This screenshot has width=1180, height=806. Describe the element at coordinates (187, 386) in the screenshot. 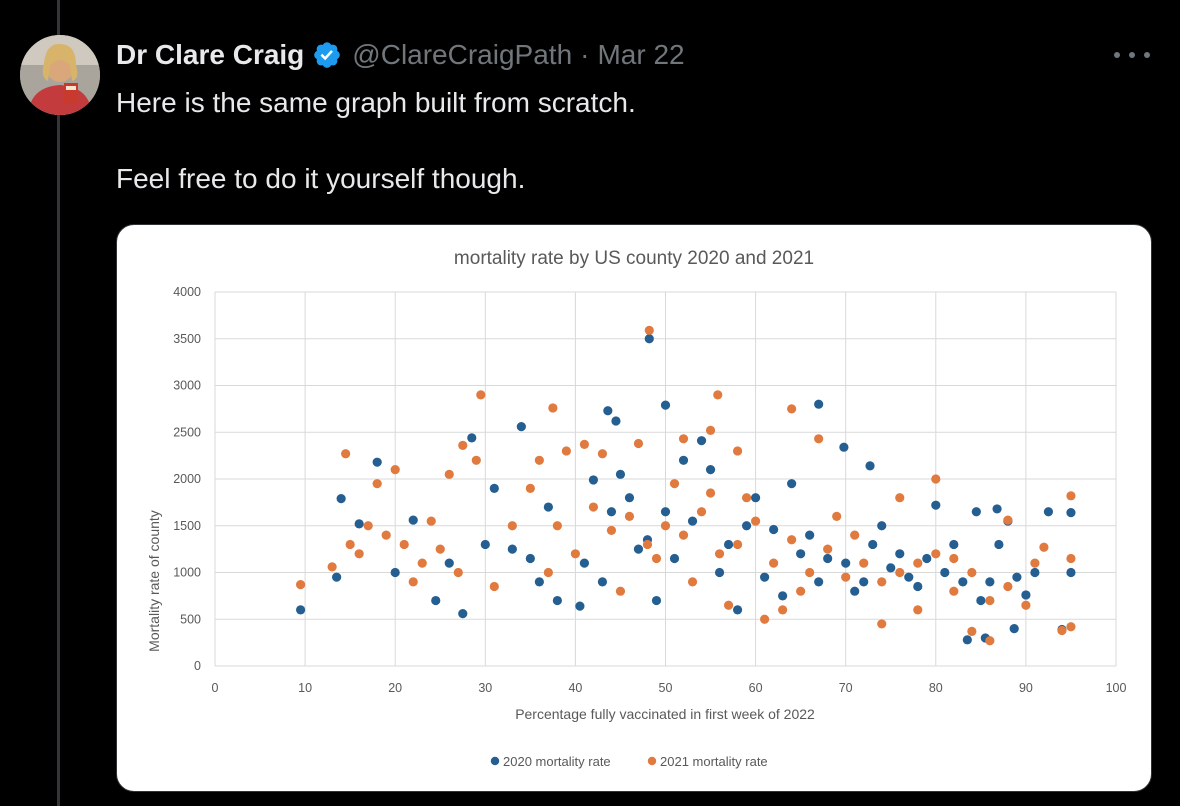

I see `y-tick-label: 3000` at that location.